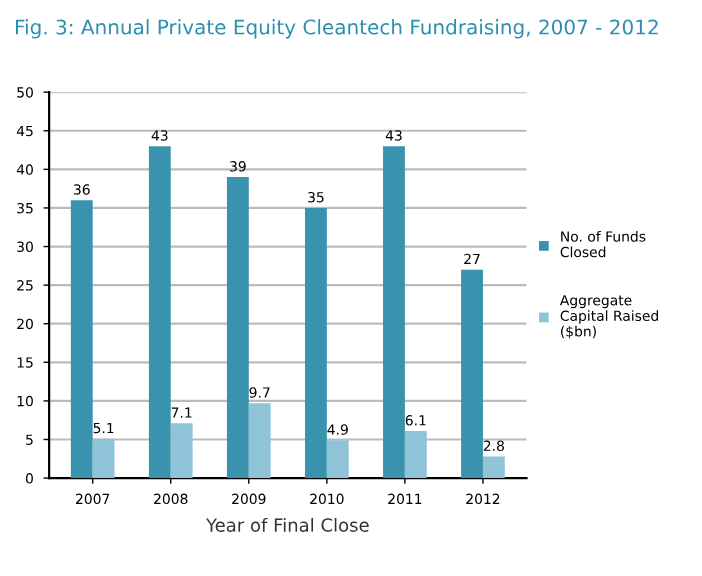 The width and height of the screenshot is (702, 576). I want to click on x-axis-title: Year of Final Close, so click(287, 524).